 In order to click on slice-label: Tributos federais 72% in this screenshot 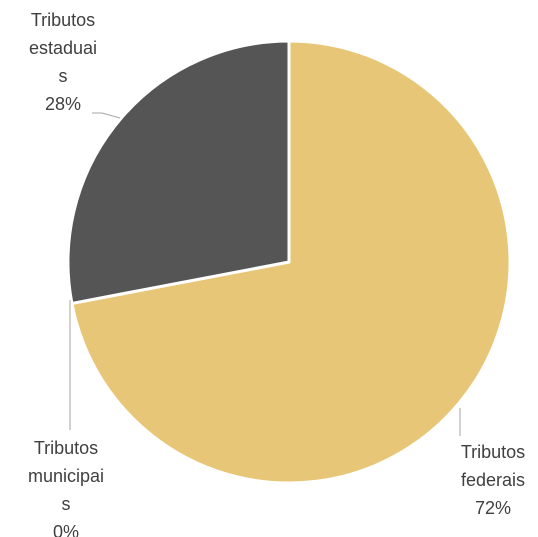, I will do `click(493, 480)`.